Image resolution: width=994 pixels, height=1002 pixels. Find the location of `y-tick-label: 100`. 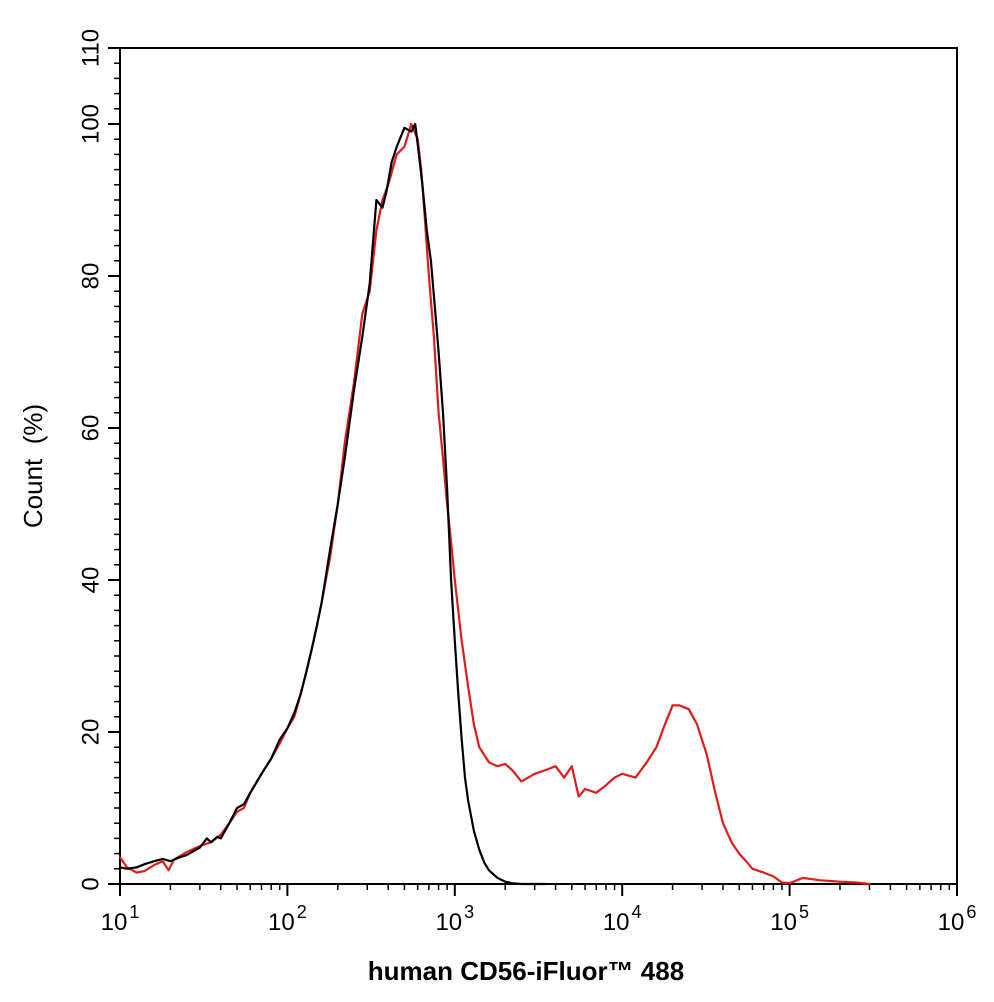

y-tick-label: 100 is located at coordinates (90, 124).